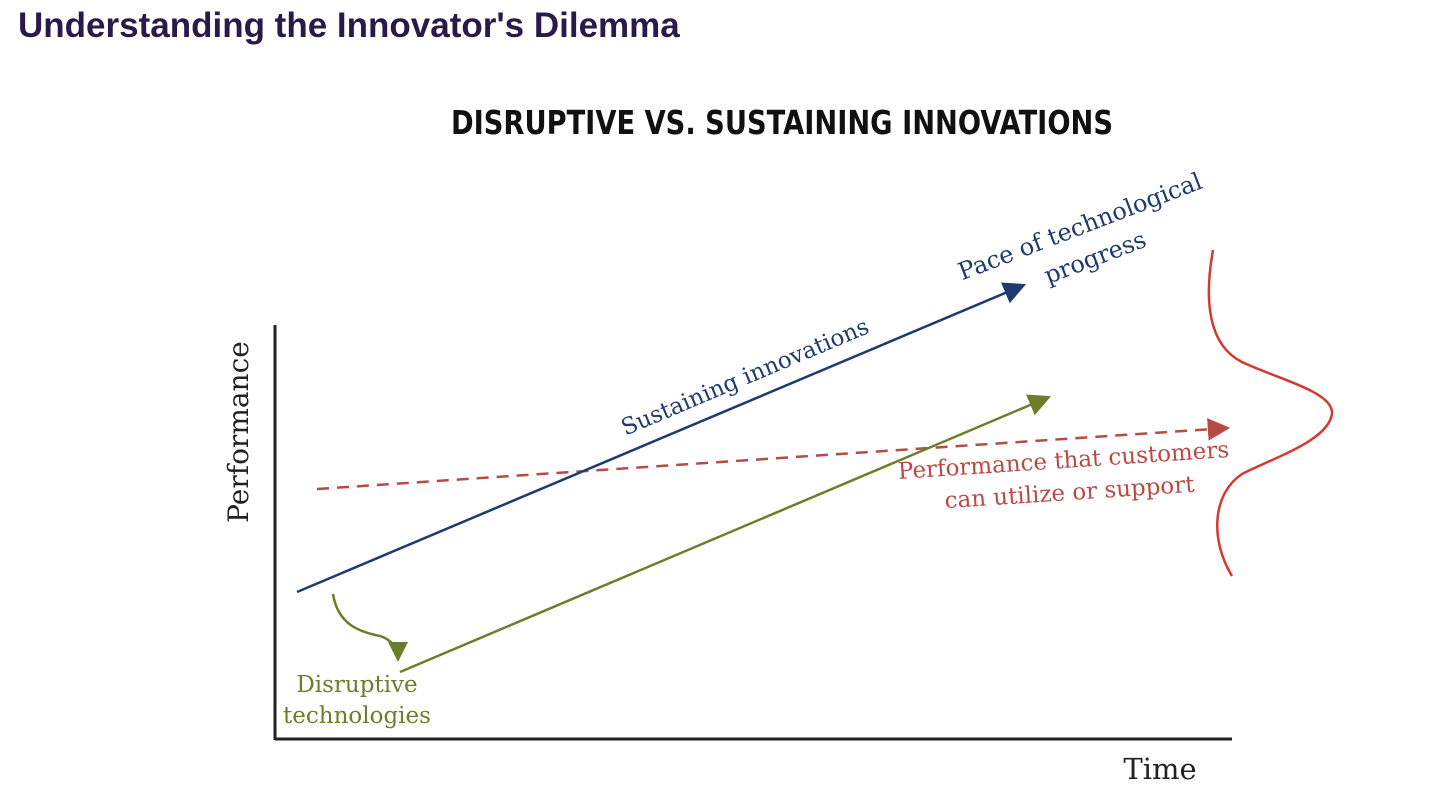 Image resolution: width=1456 pixels, height=795 pixels. Describe the element at coordinates (1159, 769) in the screenshot. I see `x-axis-label: Time` at that location.